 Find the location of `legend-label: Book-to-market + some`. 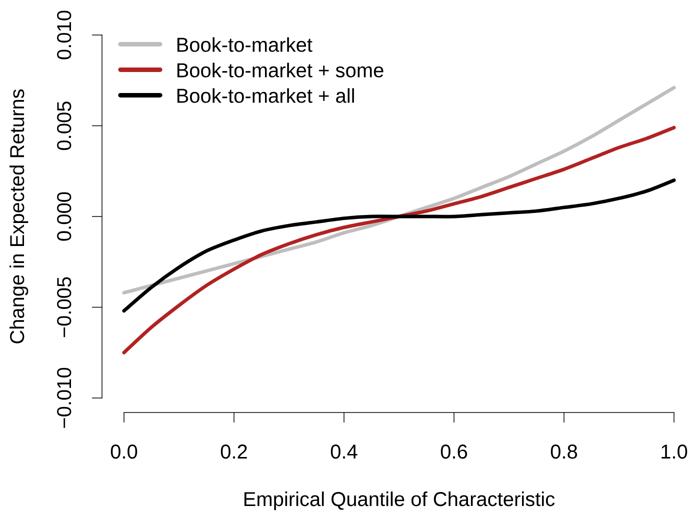

legend-label: Book-to-market + some is located at coordinates (280, 70).